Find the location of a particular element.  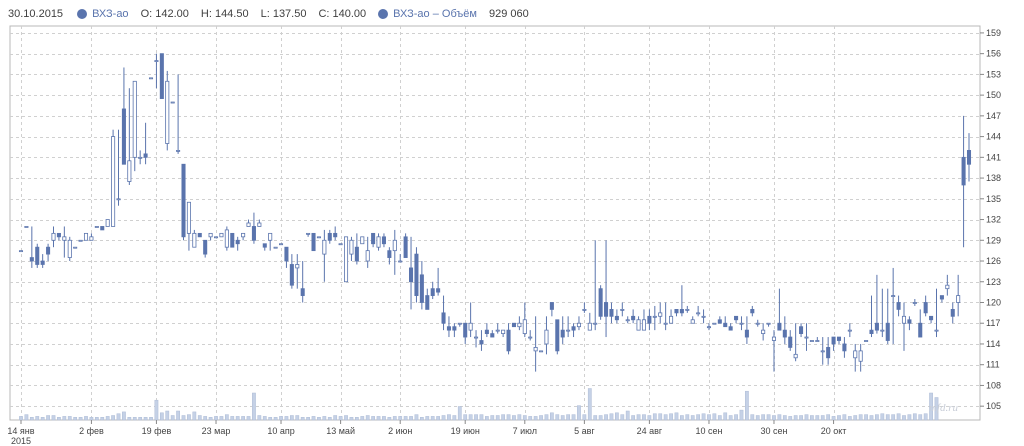

volume-bars is located at coordinates (479, 404).